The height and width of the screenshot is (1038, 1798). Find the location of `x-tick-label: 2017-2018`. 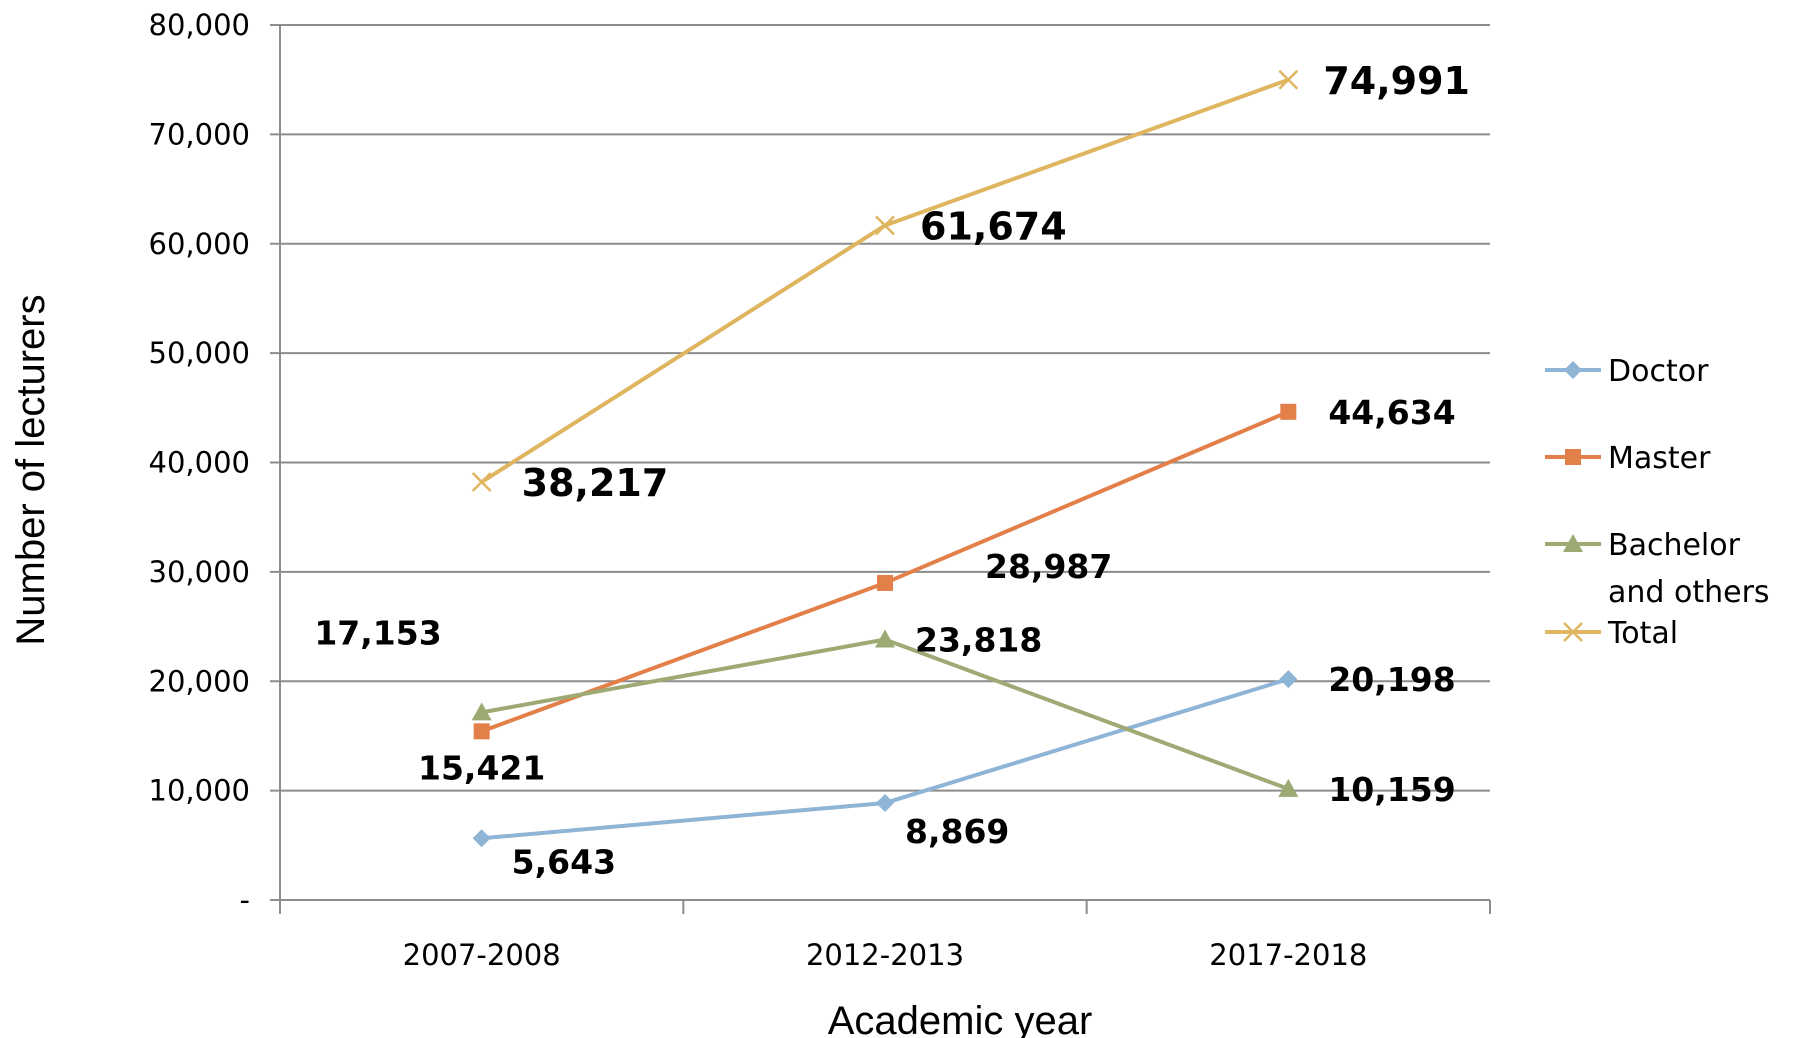

x-tick-label: 2017-2018 is located at coordinates (1288, 955).